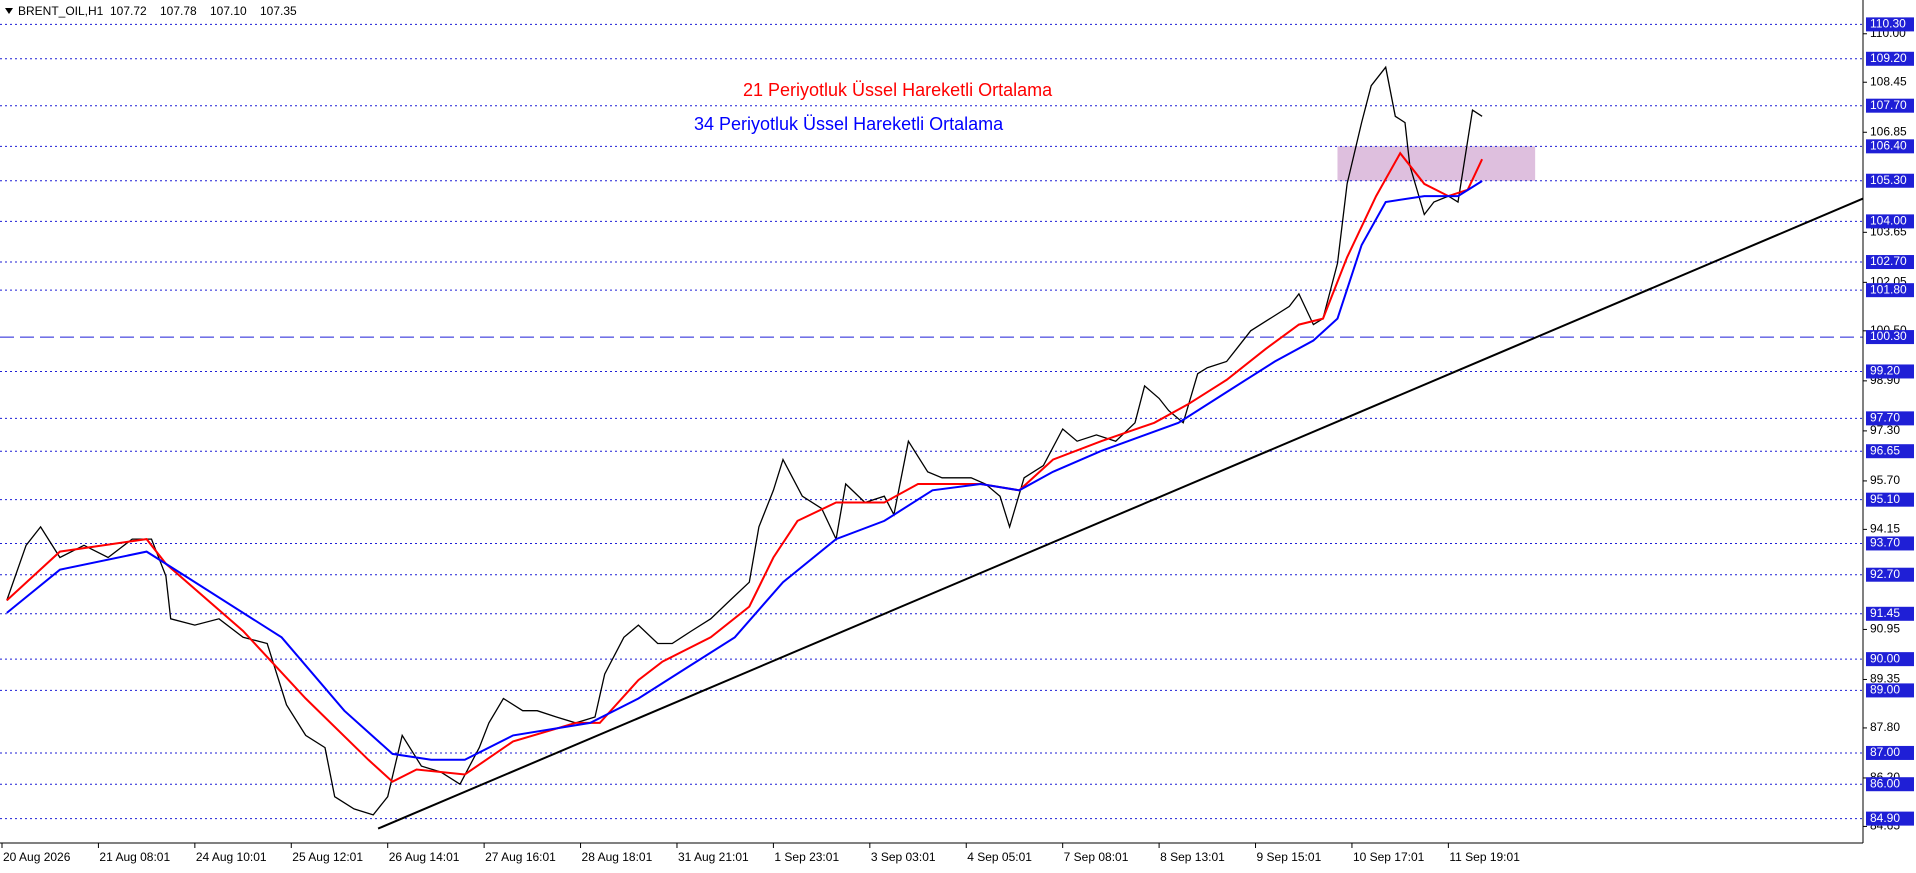 This screenshot has width=1916, height=873. What do you see at coordinates (1885, 371) in the screenshot?
I see `level-label: 99.20` at bounding box center [1885, 371].